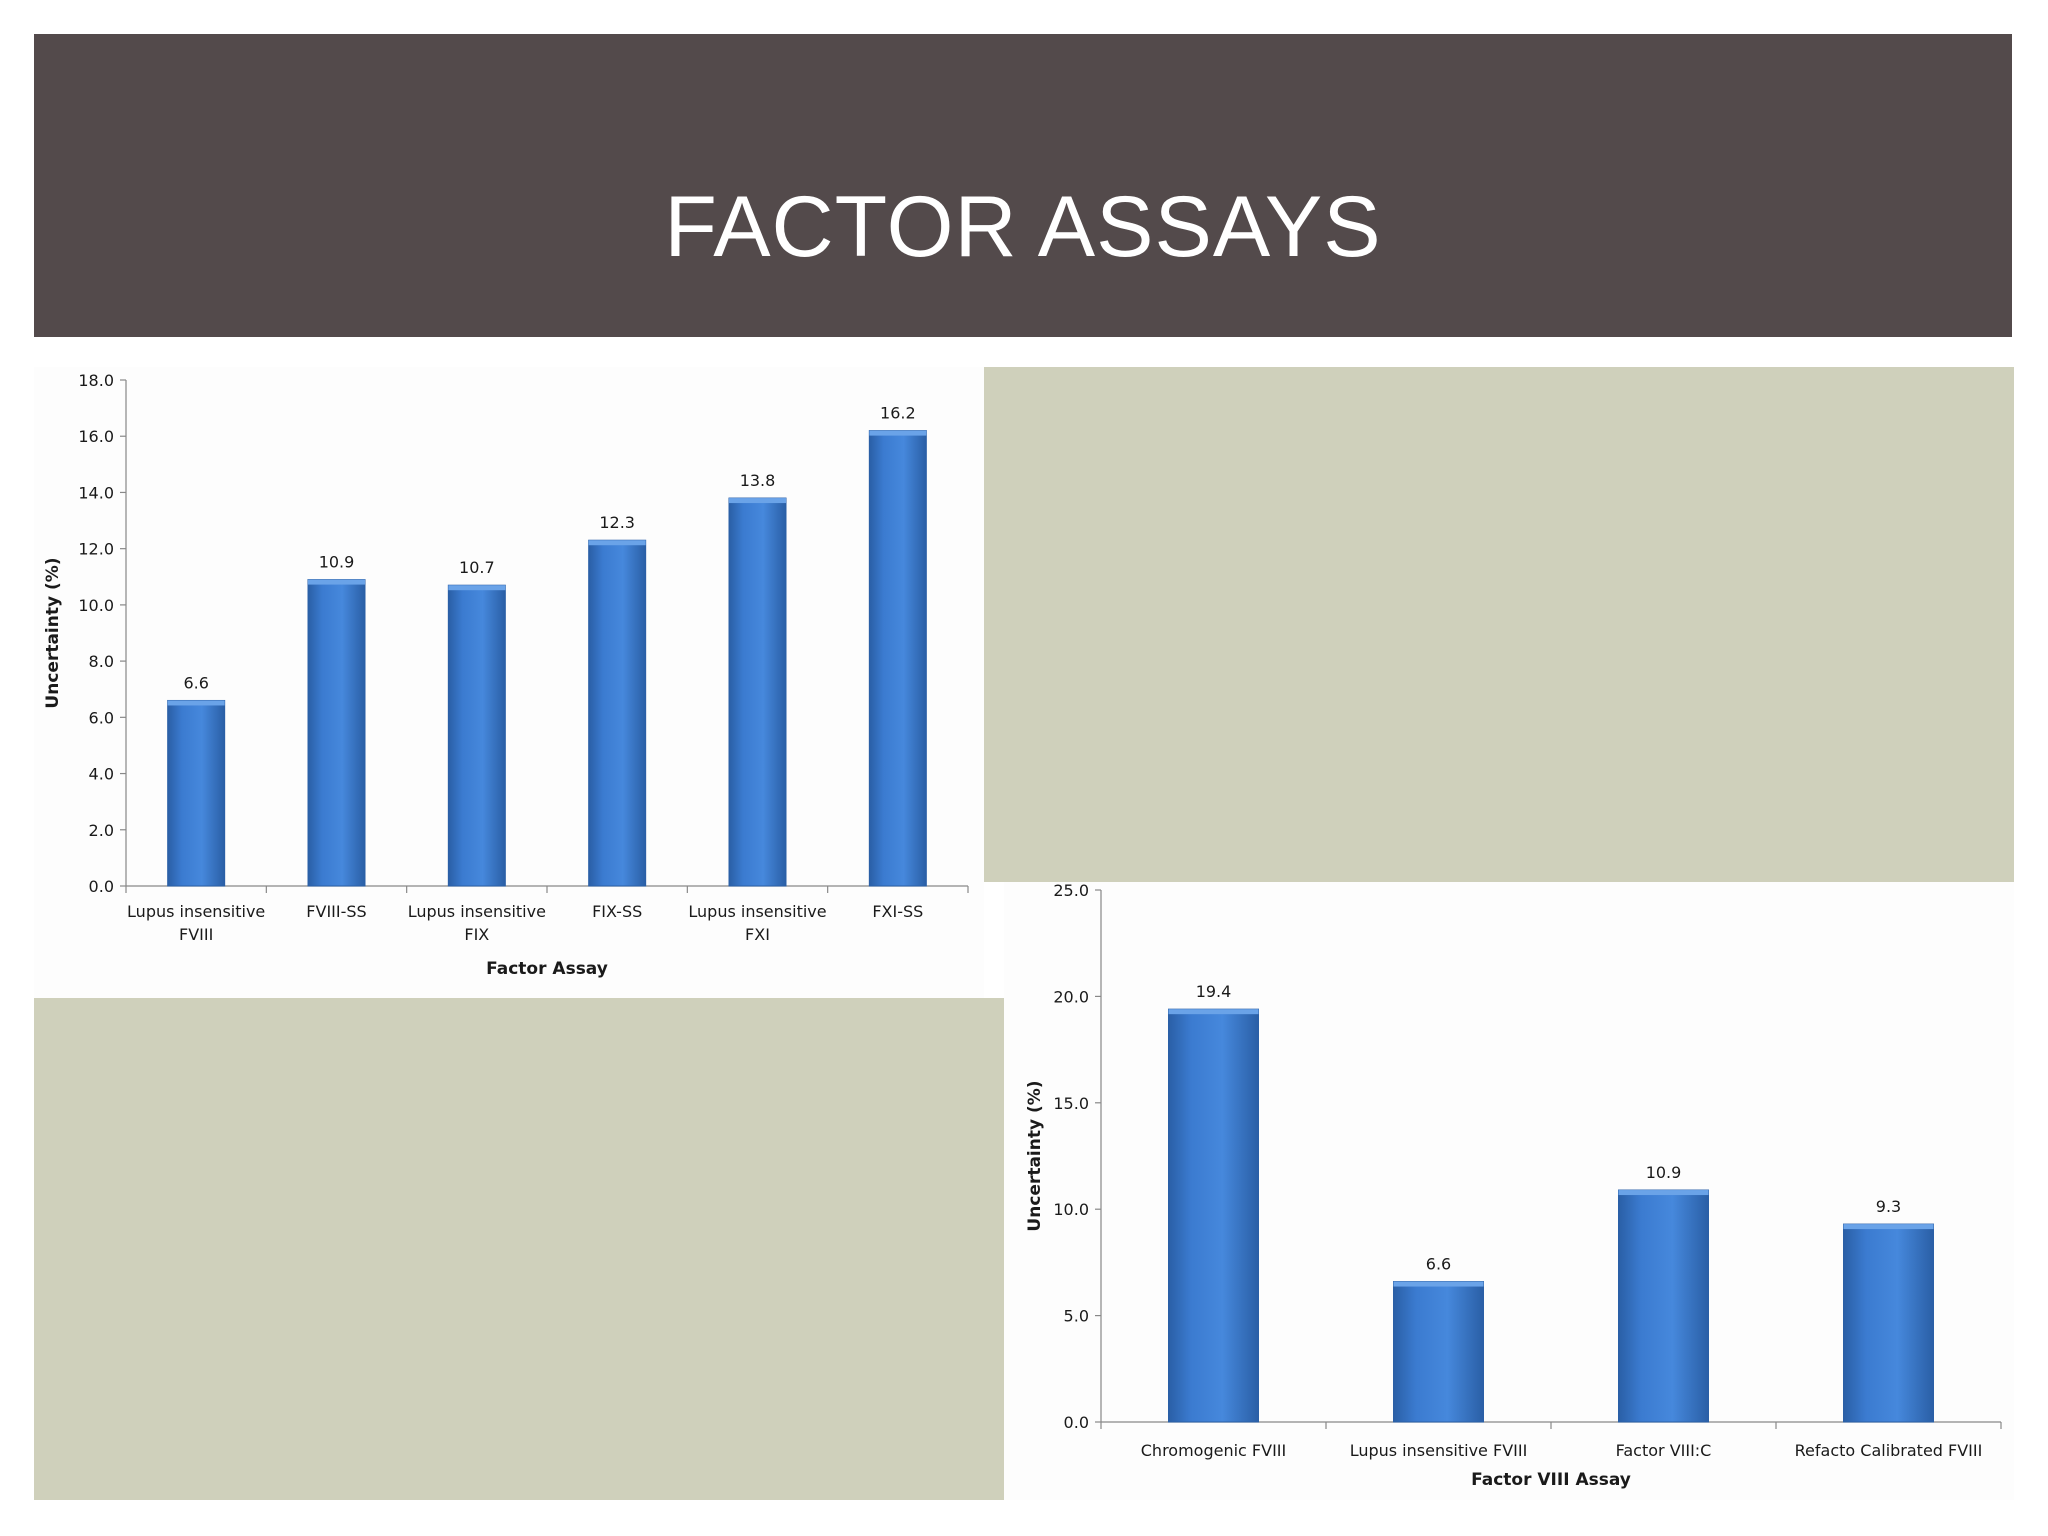  I want to click on x-tick-label: Refacto Calibrated FVIII, so click(1889, 1450).